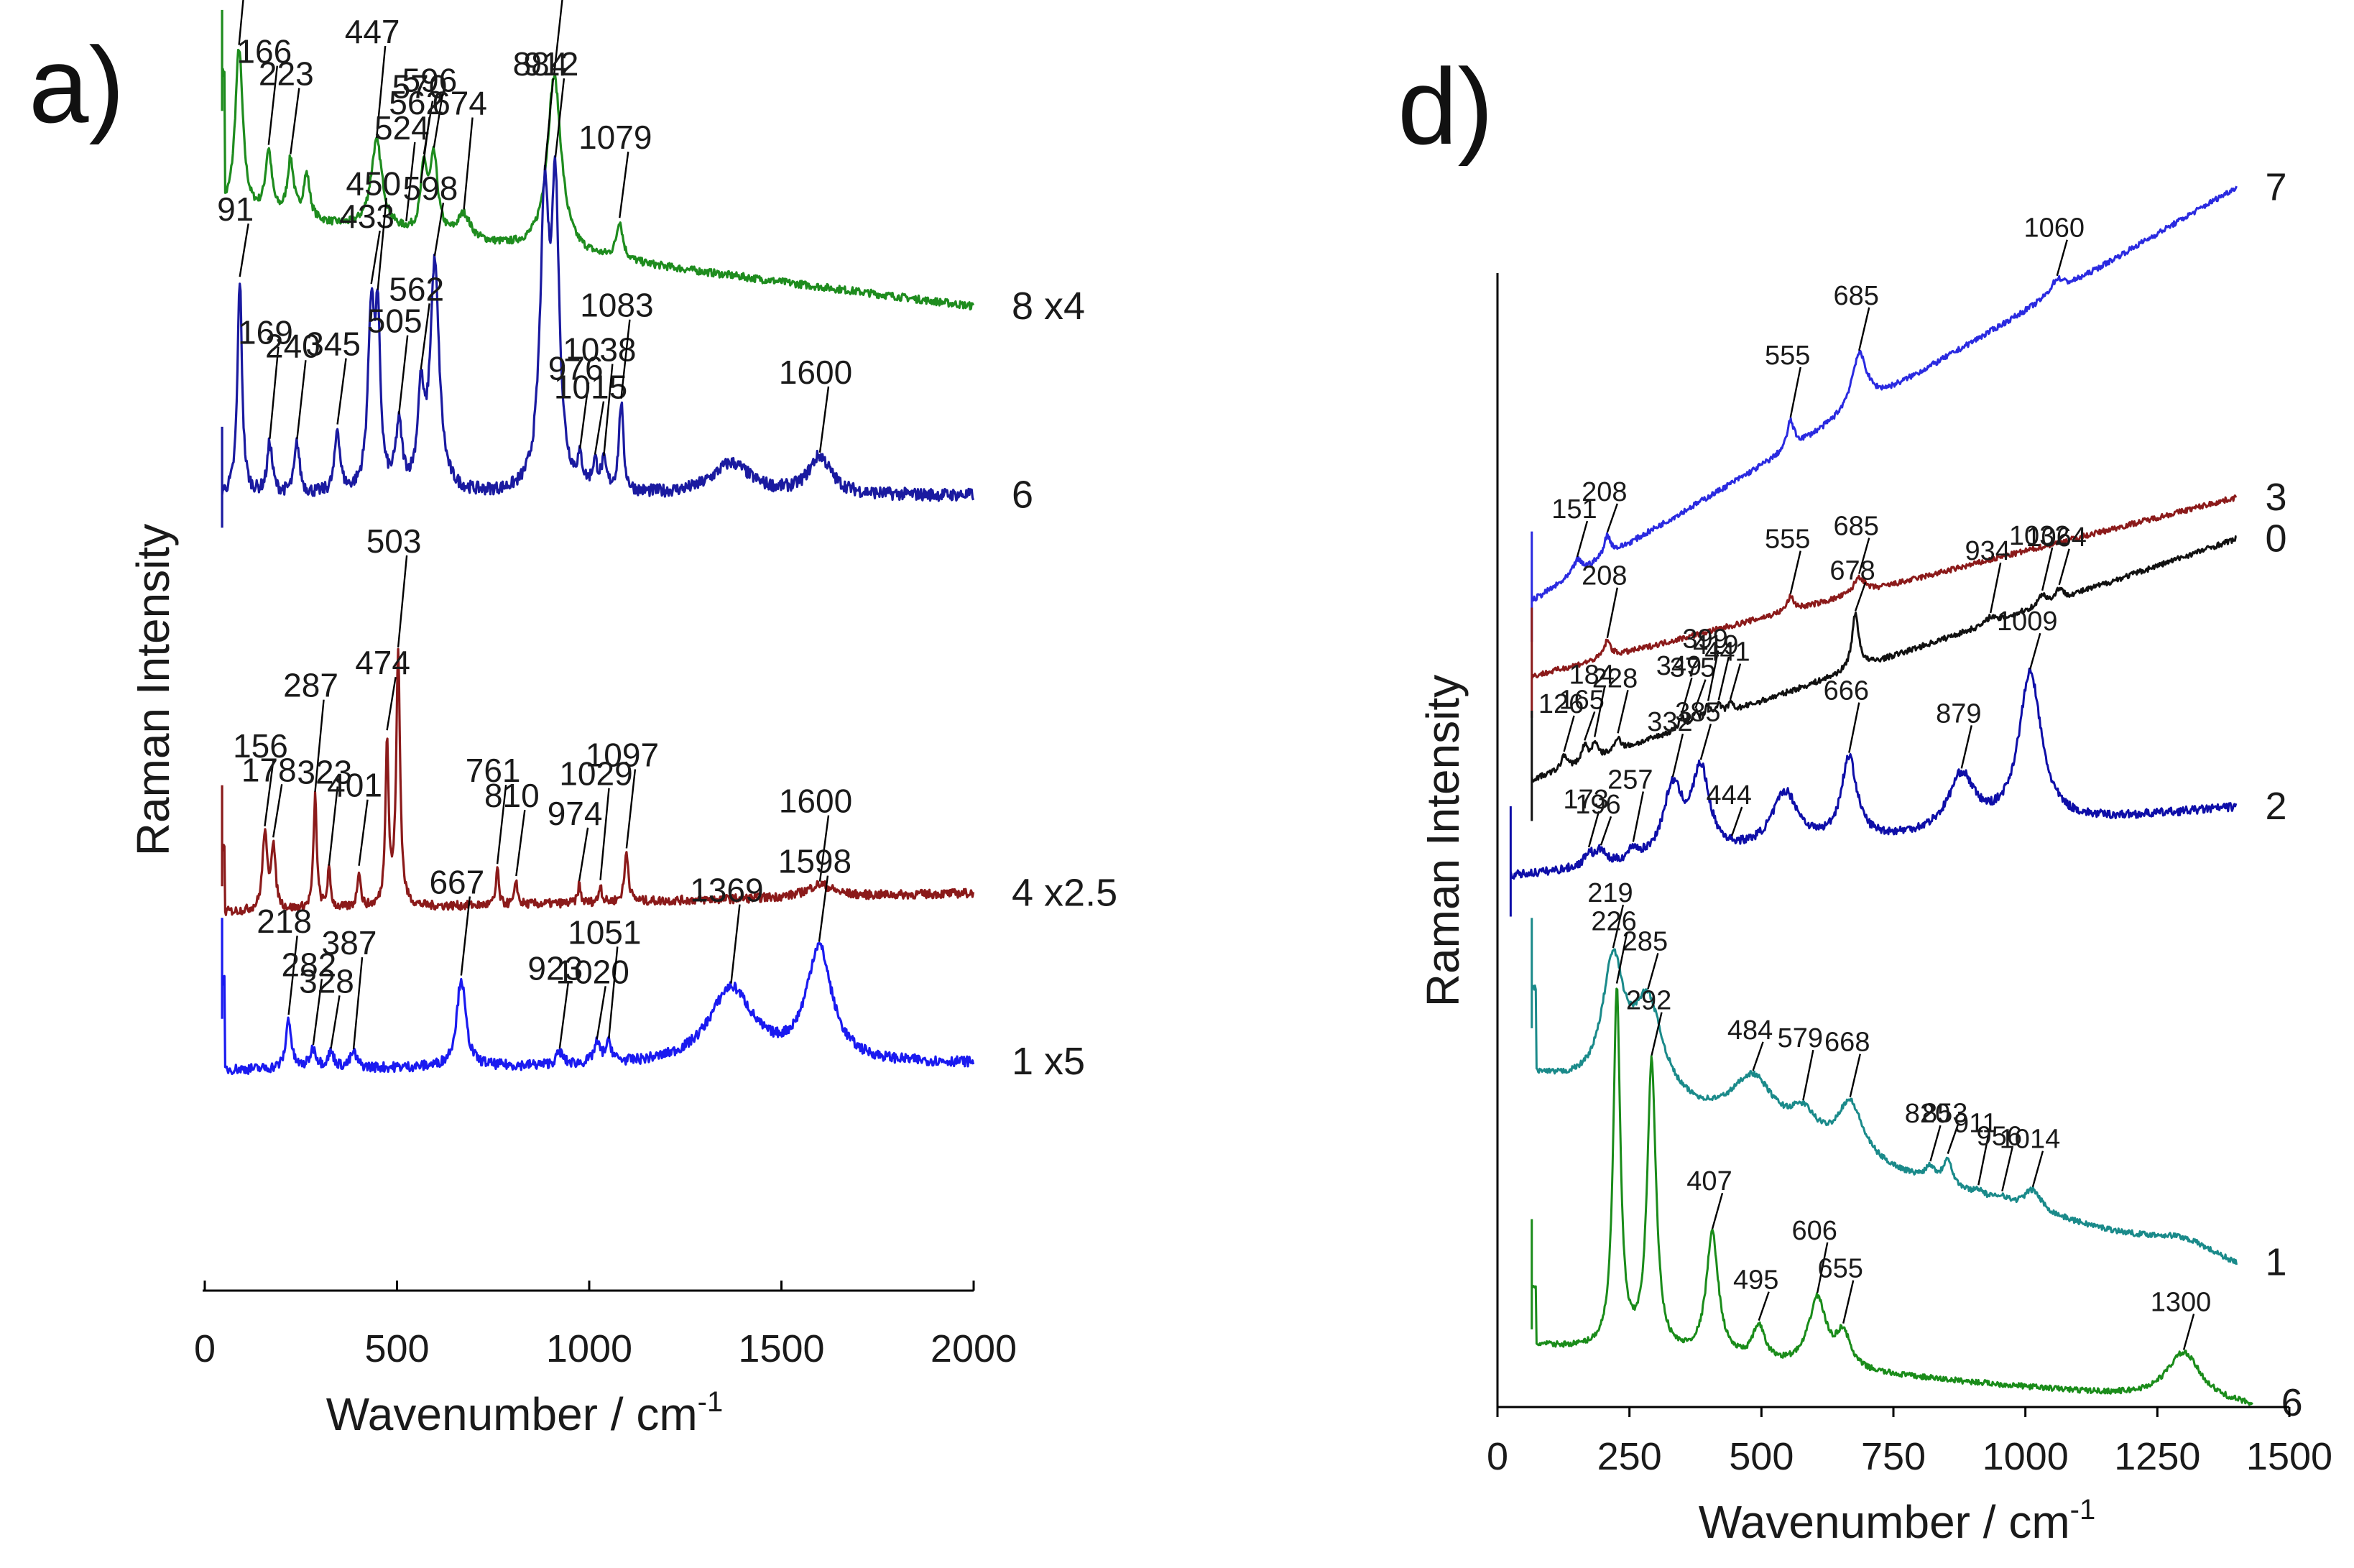 This screenshot has height=1568, width=2354. What do you see at coordinates (2039, 536) in the screenshot?
I see `peak-label: 1032` at bounding box center [2039, 536].